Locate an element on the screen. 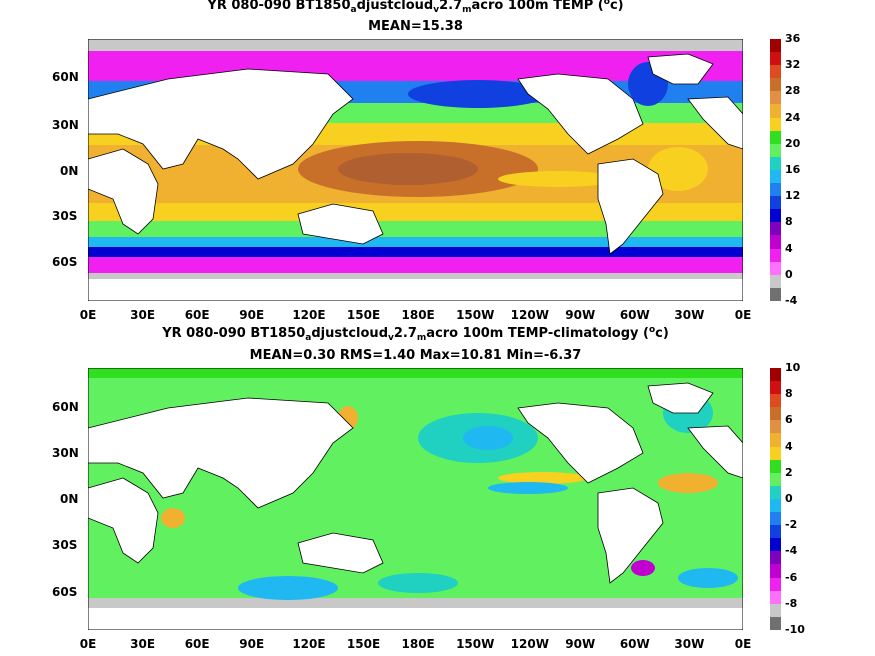 The width and height of the screenshot is (875, 656). panel2-lon-label: 180E is located at coordinates (418, 644).